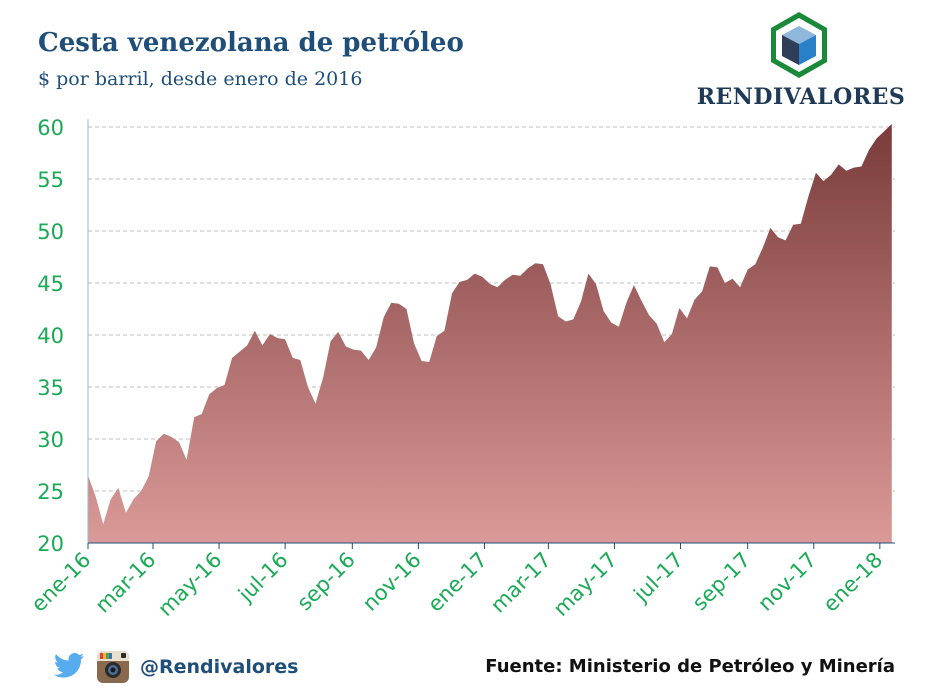 This screenshot has width=941, height=690. What do you see at coordinates (852, 582) in the screenshot?
I see `x-tick-label: ene-18` at bounding box center [852, 582].